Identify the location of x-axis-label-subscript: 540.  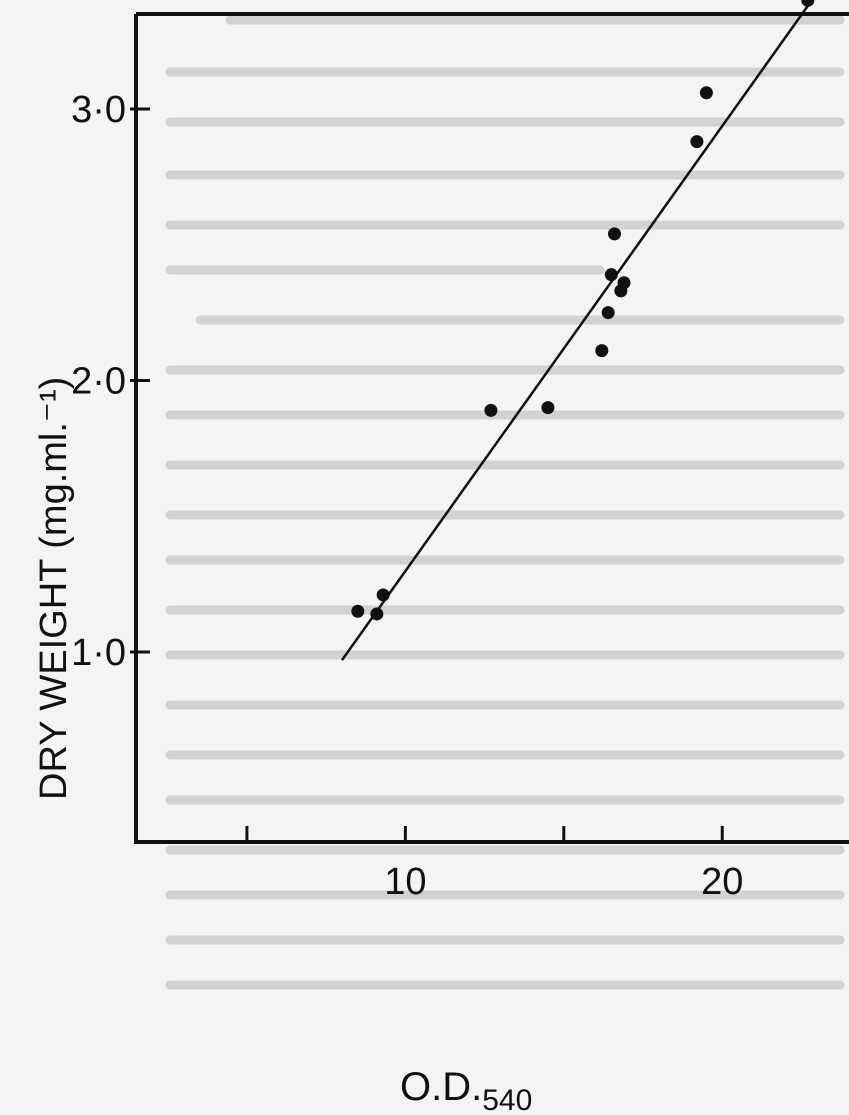
(507, 1099).